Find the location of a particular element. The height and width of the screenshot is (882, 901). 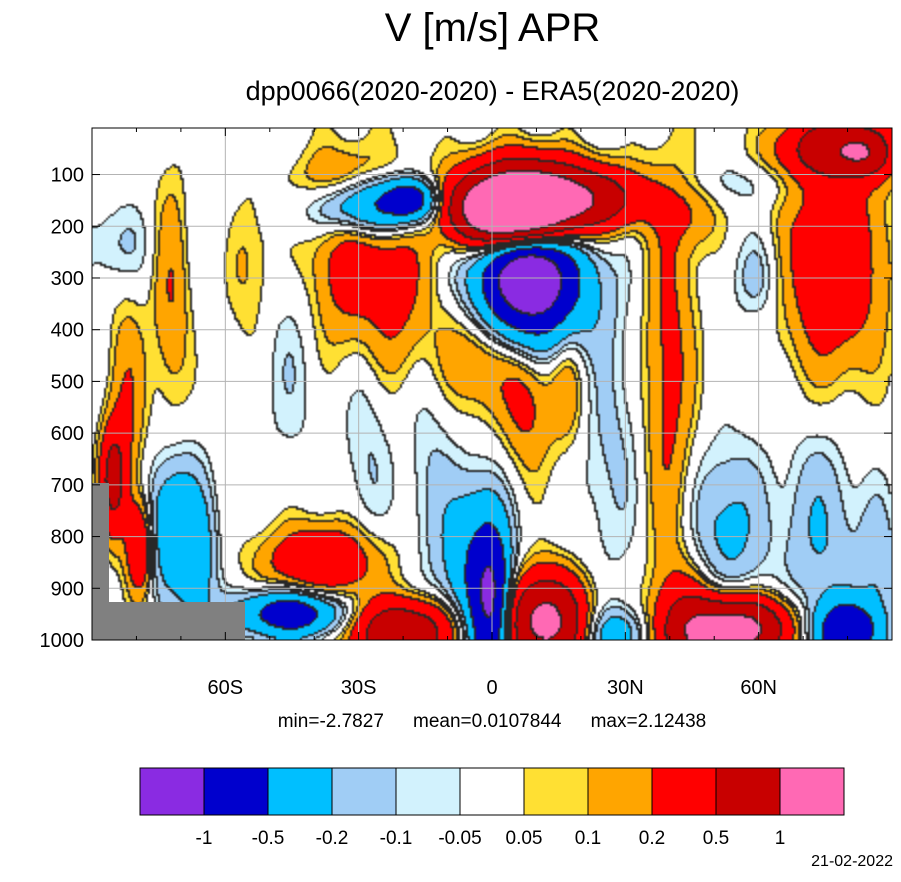

x-tick-label: 0 is located at coordinates (491, 688).